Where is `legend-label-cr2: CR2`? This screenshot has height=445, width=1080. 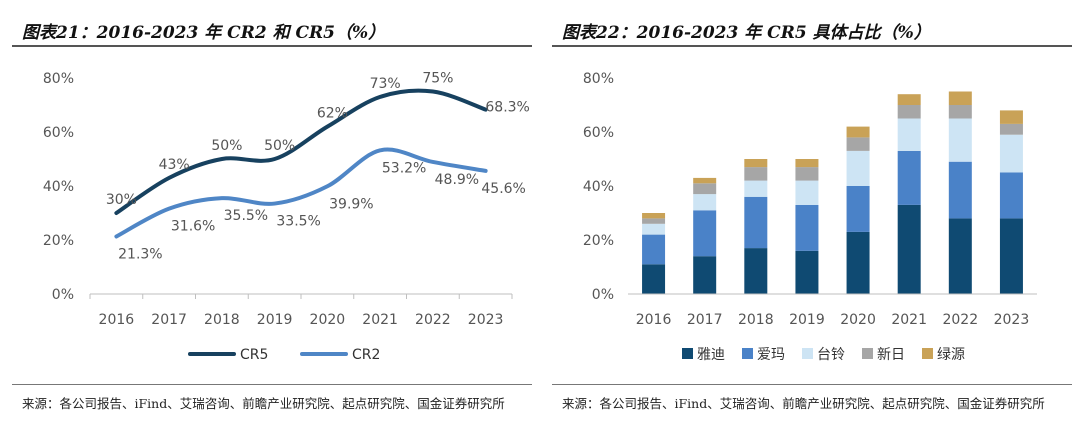
legend-label-cr2: CR2 is located at coordinates (366, 355).